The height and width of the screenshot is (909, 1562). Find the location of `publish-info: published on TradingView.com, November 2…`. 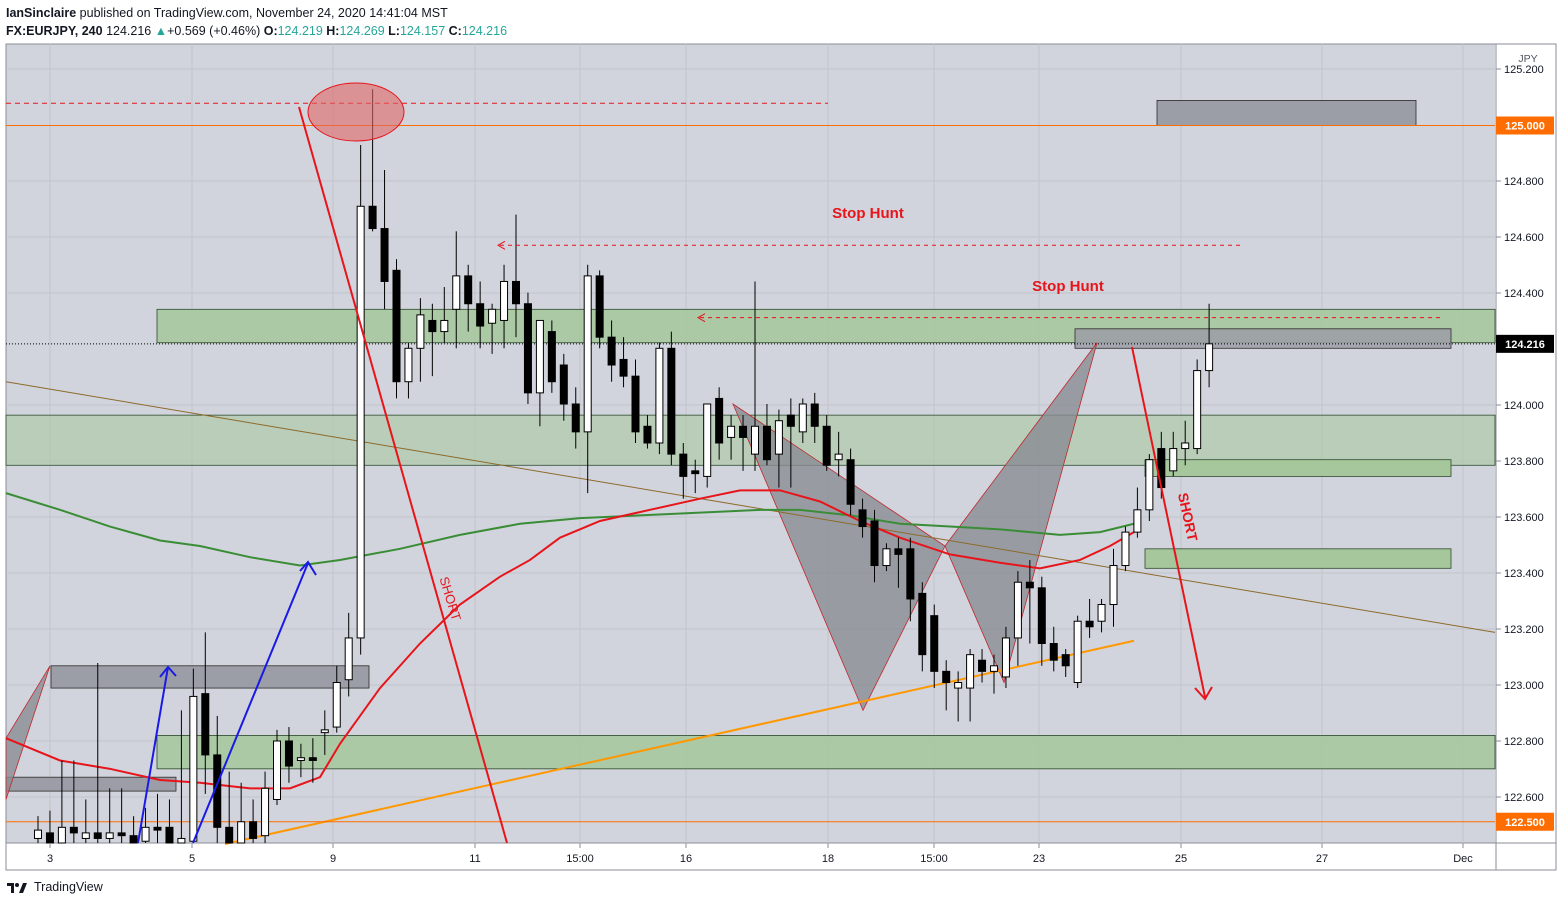

publish-info: published on TradingView.com, November 2… is located at coordinates (263, 13).